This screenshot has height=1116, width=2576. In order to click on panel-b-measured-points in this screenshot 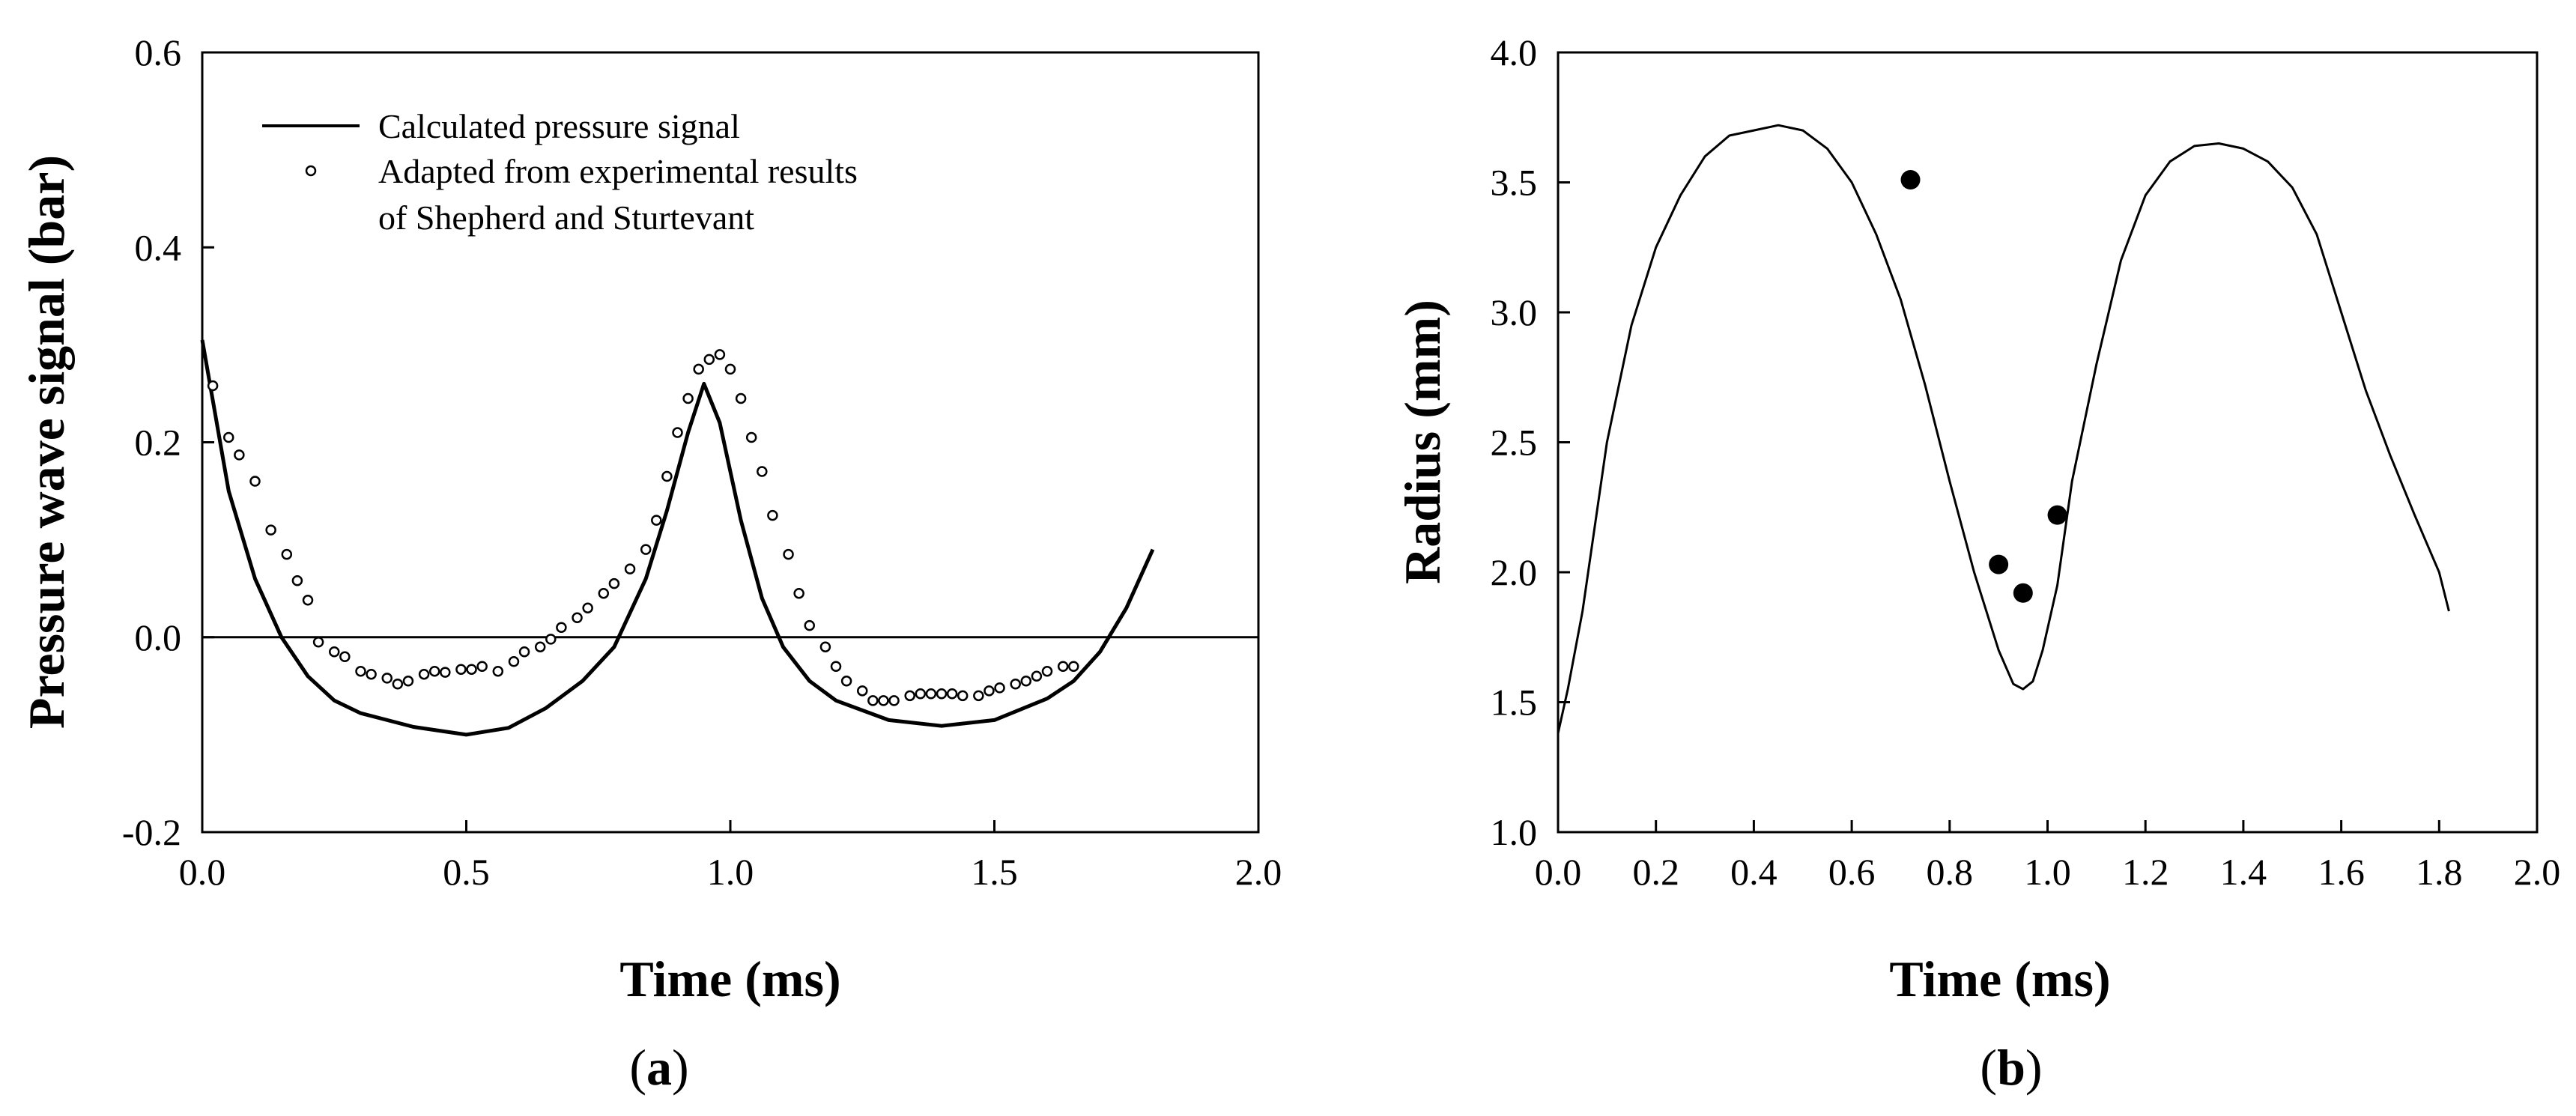, I will do `click(1983, 386)`.